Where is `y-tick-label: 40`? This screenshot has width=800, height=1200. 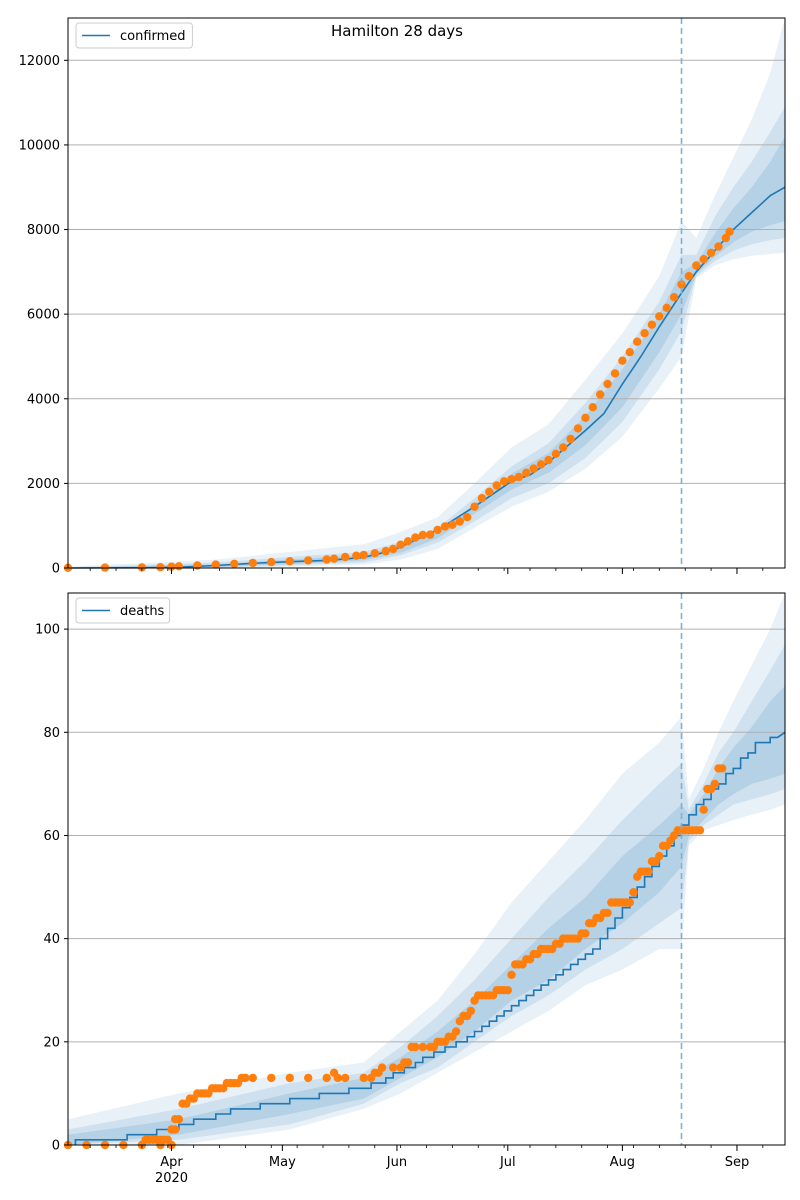 y-tick-label: 40 is located at coordinates (51, 939).